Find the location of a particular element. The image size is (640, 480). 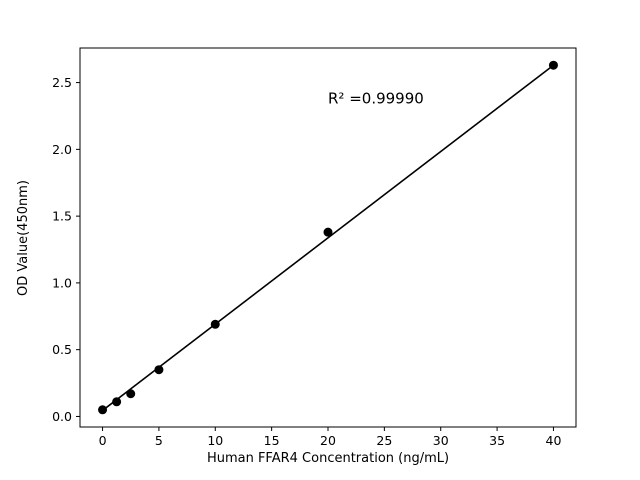

y-axis-label: OD Value(450nm) is located at coordinates (23, 238).